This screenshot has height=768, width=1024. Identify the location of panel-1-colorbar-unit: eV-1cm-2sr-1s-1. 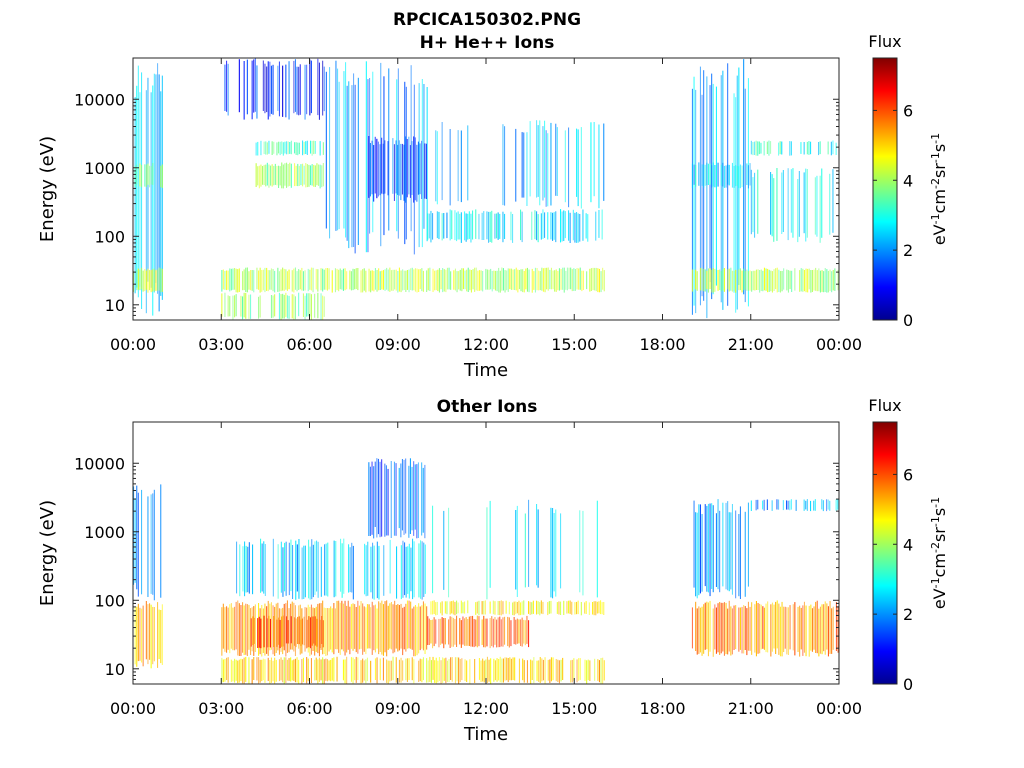
(939, 189).